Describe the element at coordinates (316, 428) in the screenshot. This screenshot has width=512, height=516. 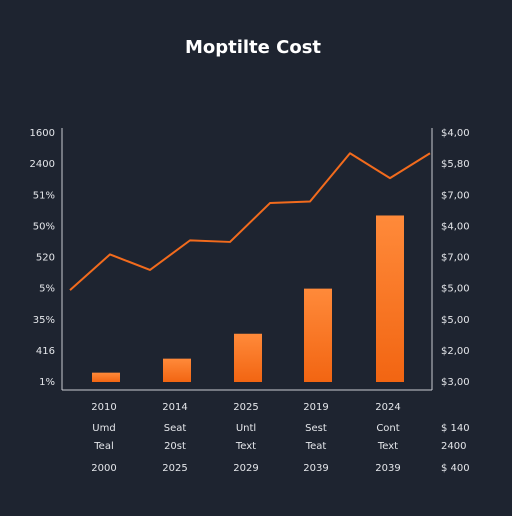
I see `sub-label: Sest` at that location.